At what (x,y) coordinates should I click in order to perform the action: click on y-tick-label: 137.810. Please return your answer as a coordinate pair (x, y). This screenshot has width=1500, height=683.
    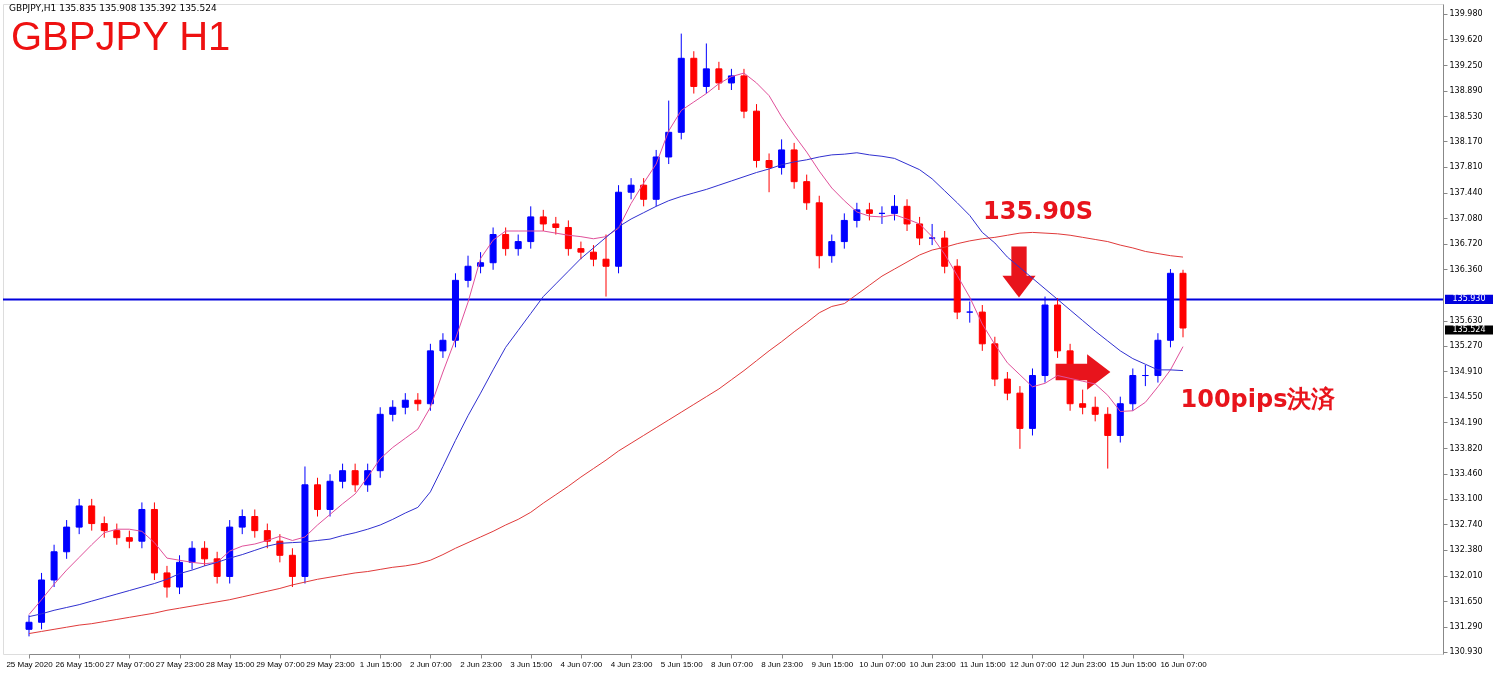
    Looking at the image, I should click on (1466, 167).